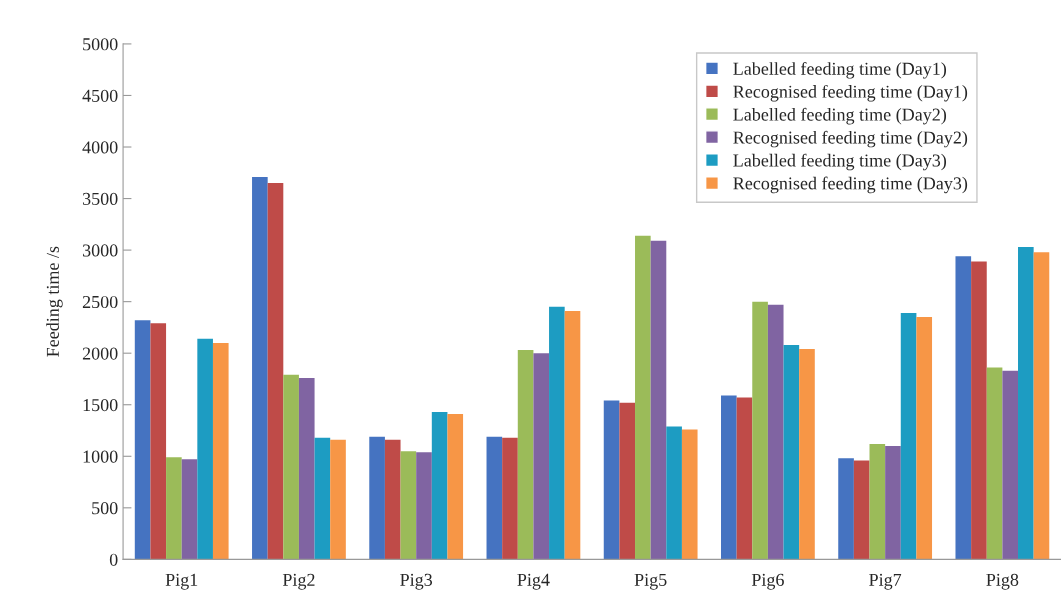 The width and height of the screenshot is (1061, 610). What do you see at coordinates (105, 508) in the screenshot?
I see `y-tick-label: 500` at bounding box center [105, 508].